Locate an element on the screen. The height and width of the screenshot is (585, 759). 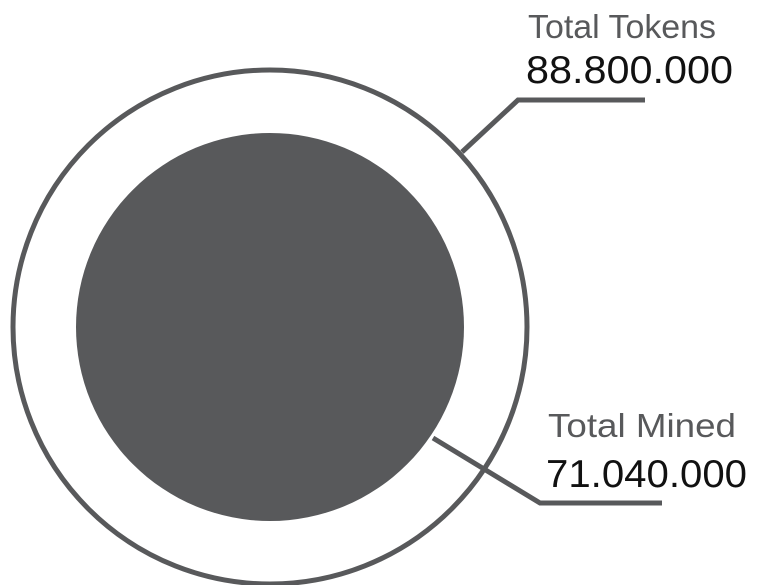
total-mined-leader-line is located at coordinates (546, 470).